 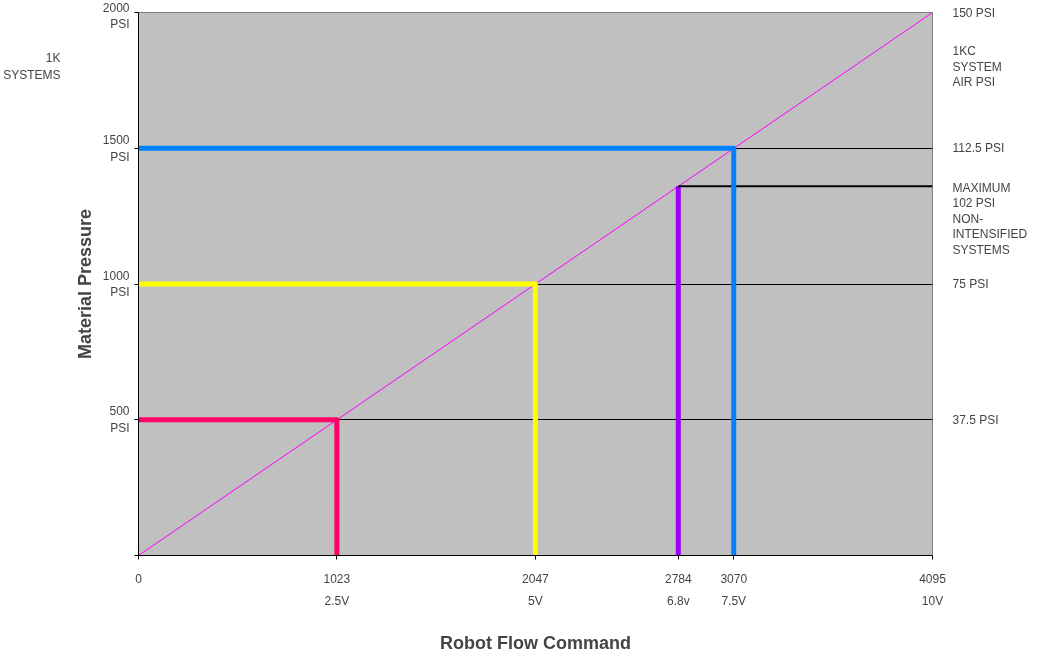 What do you see at coordinates (116, 284) in the screenshot?
I see `y-tick-label: 1000 PSI` at bounding box center [116, 284].